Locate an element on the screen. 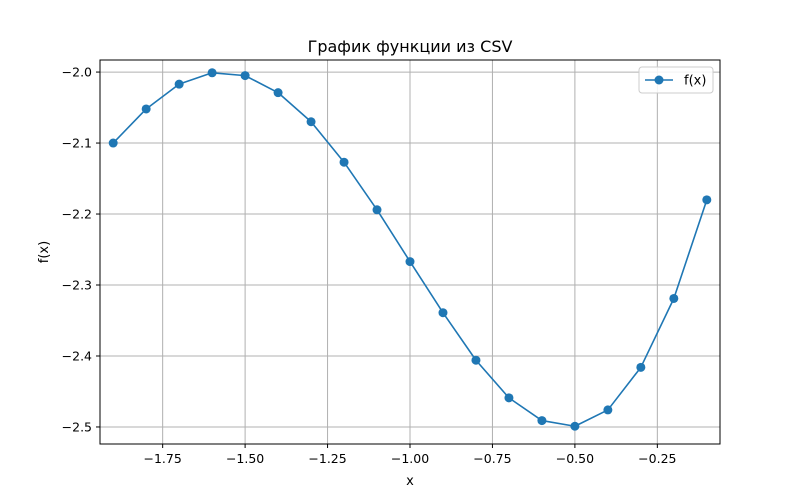 Image resolution: width=800 pixels, height=500 pixels. y-tick-label: −2.5 is located at coordinates (77, 426).